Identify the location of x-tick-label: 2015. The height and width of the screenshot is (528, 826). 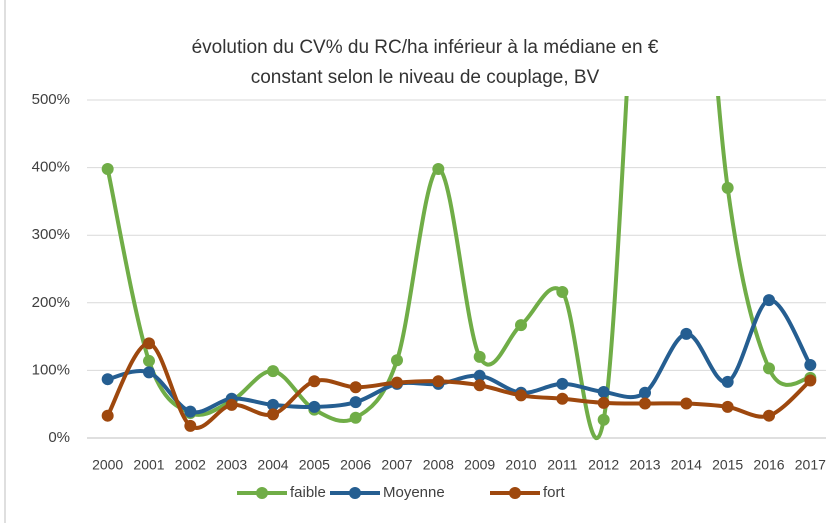
(727, 465).